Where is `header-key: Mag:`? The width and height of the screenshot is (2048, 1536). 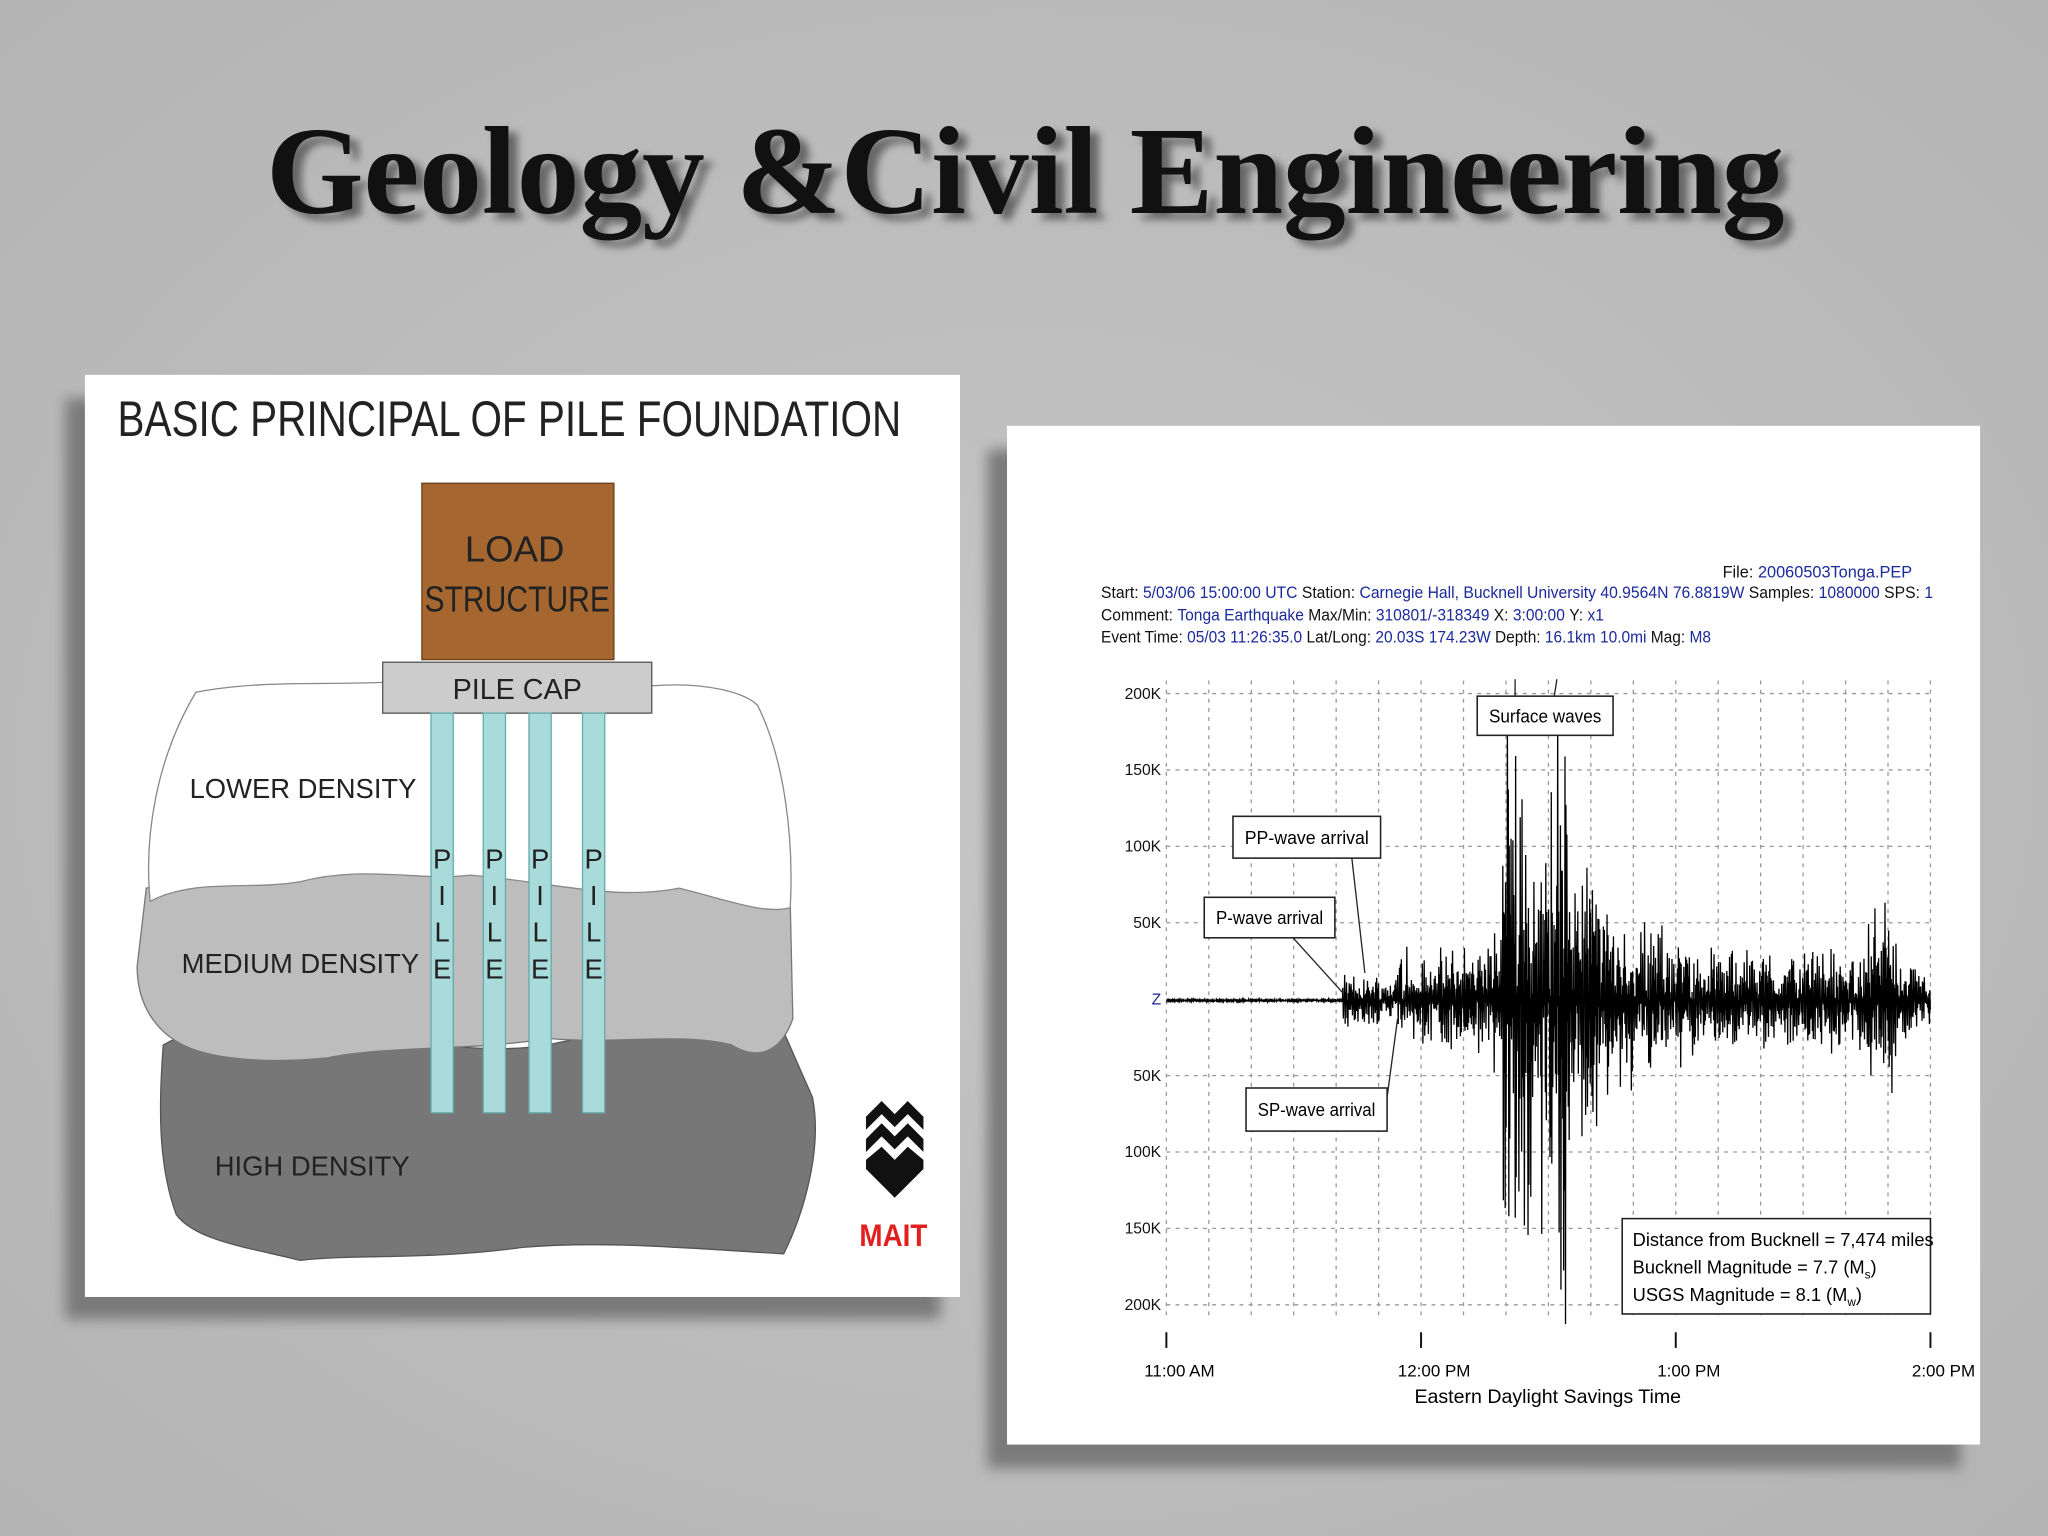 header-key: Mag: is located at coordinates (1668, 638).